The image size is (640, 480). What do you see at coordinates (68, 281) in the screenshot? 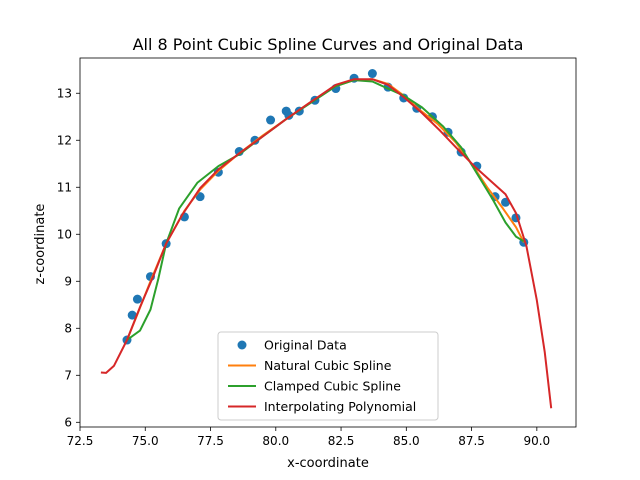
I see `y-tick-label: 9` at bounding box center [68, 281].